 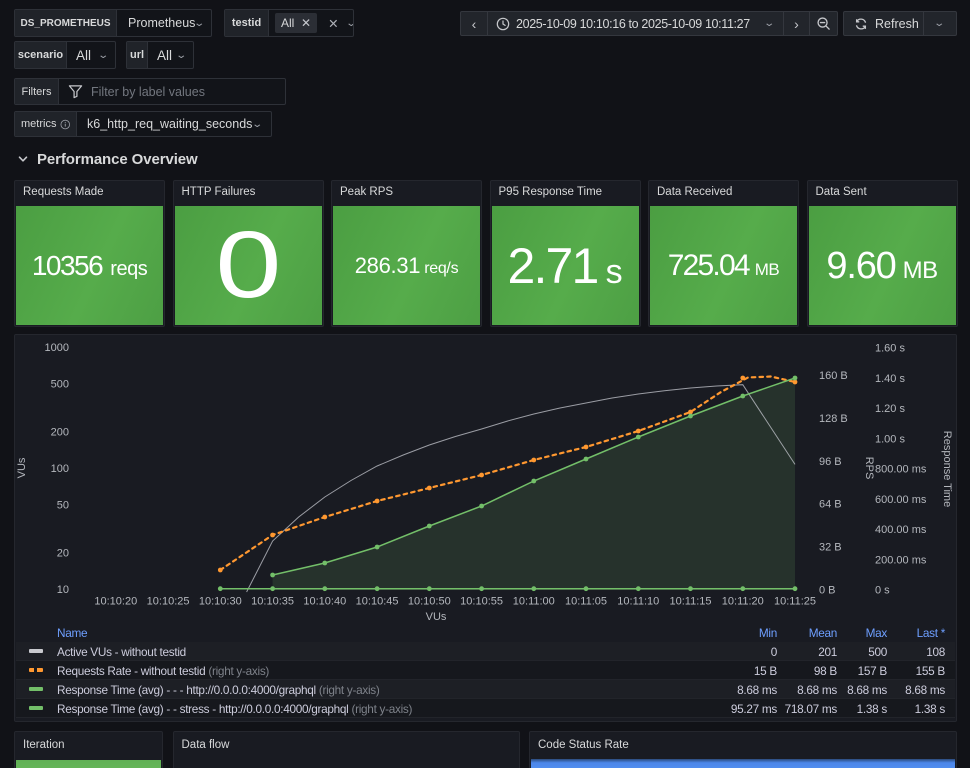 I want to click on svg-text: 600.00 ms, so click(x=901, y=500).